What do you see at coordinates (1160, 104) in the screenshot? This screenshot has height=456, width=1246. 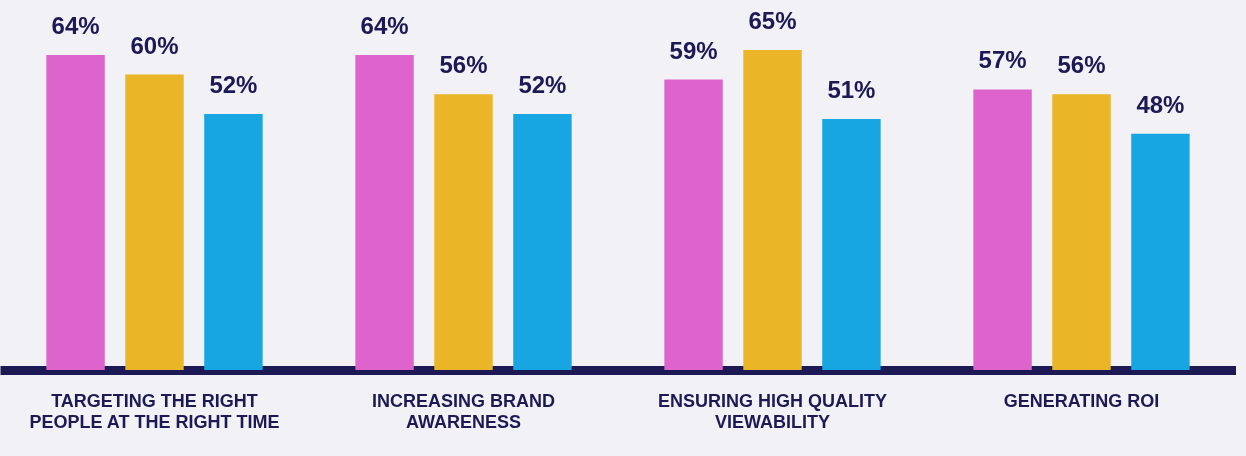 I see `data-label: 48%` at bounding box center [1160, 104].